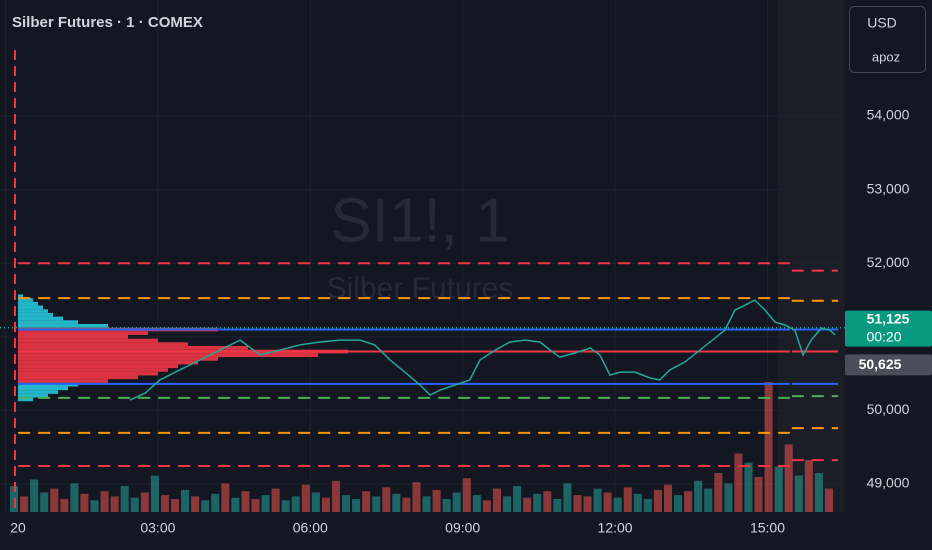 The width and height of the screenshot is (932, 550). I want to click on y-tick-label: 53,000, so click(888, 188).